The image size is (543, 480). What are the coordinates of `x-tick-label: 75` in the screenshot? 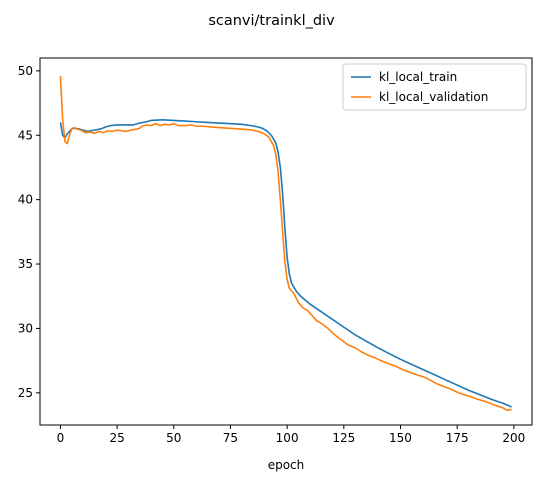 It's located at (230, 438).